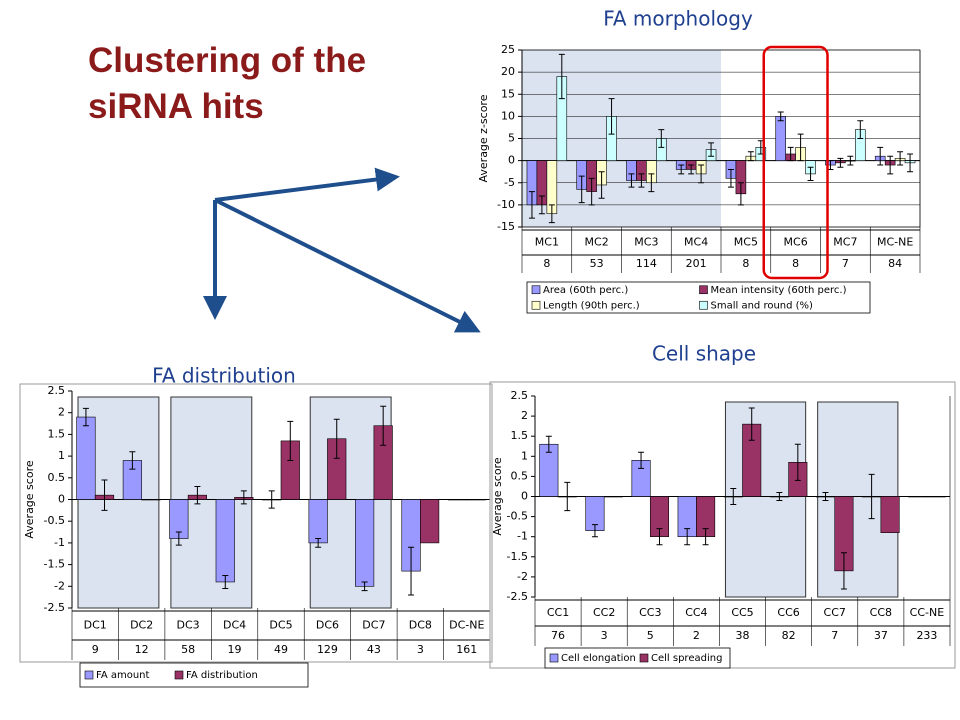 This screenshot has height=720, width=960. I want to click on x-tick-label: DC4, so click(234, 625).